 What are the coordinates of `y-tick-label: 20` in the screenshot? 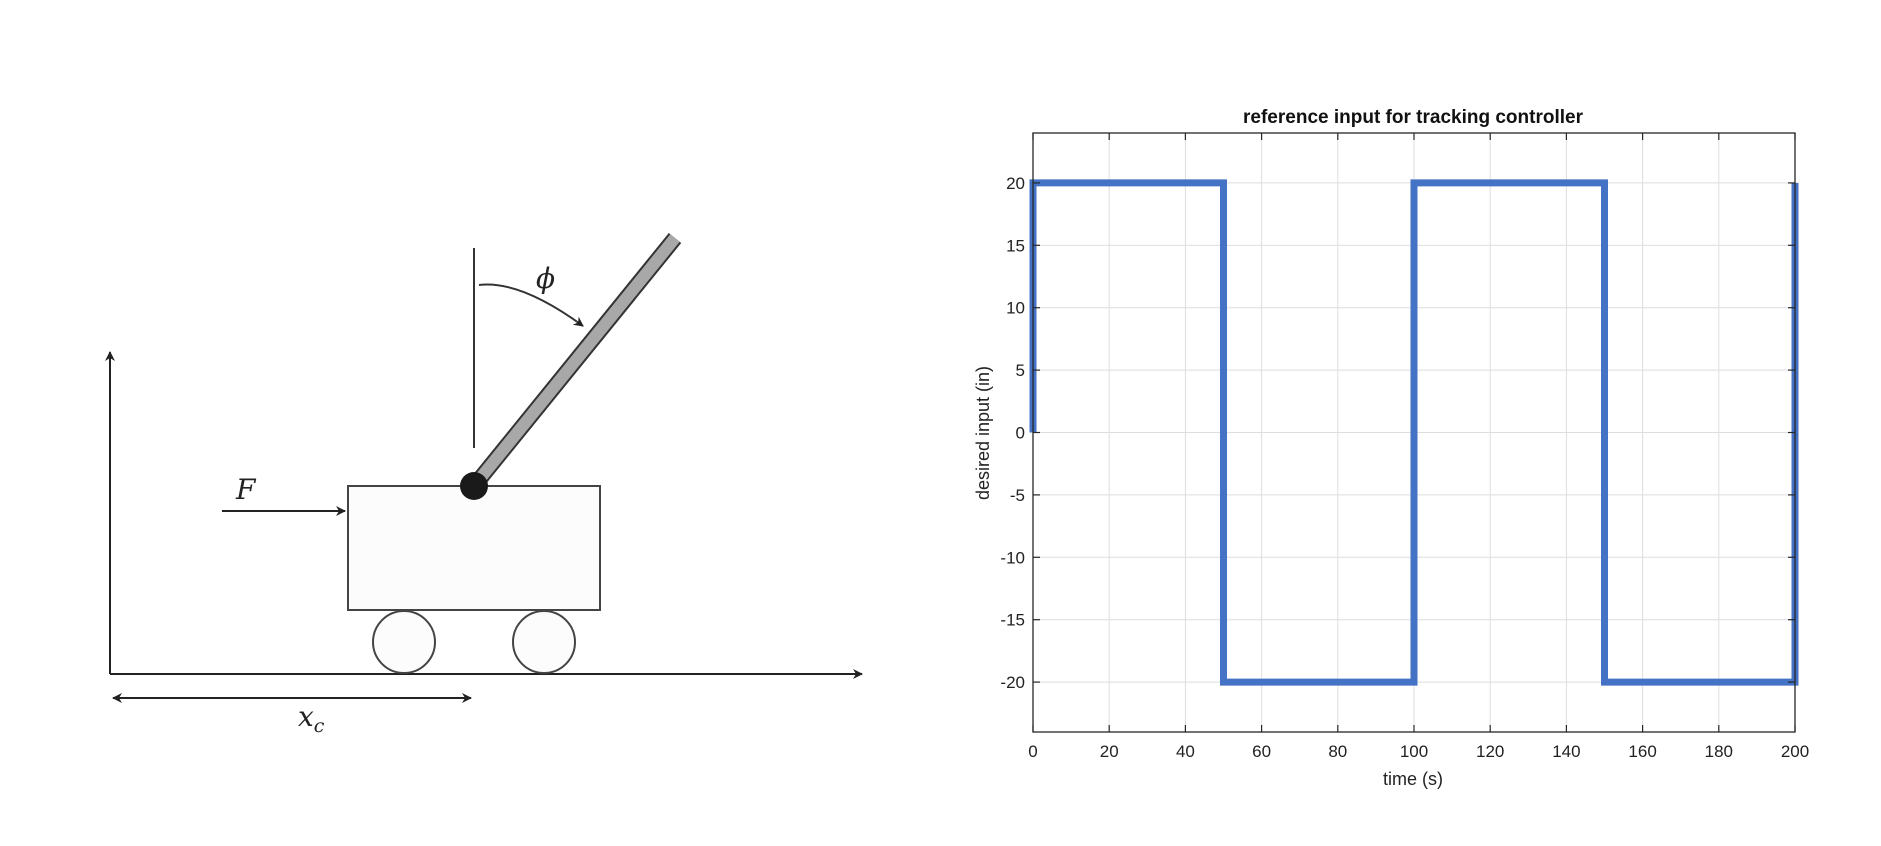 It's located at (1015, 183).